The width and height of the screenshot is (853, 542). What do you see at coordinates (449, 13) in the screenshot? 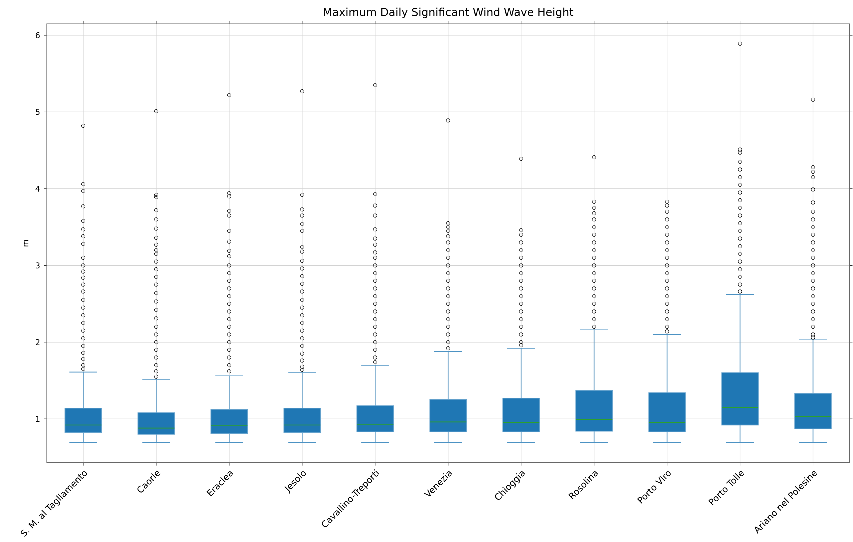
I see `chart-title: Maximum Daily Significant Wind Wave Height` at bounding box center [449, 13].